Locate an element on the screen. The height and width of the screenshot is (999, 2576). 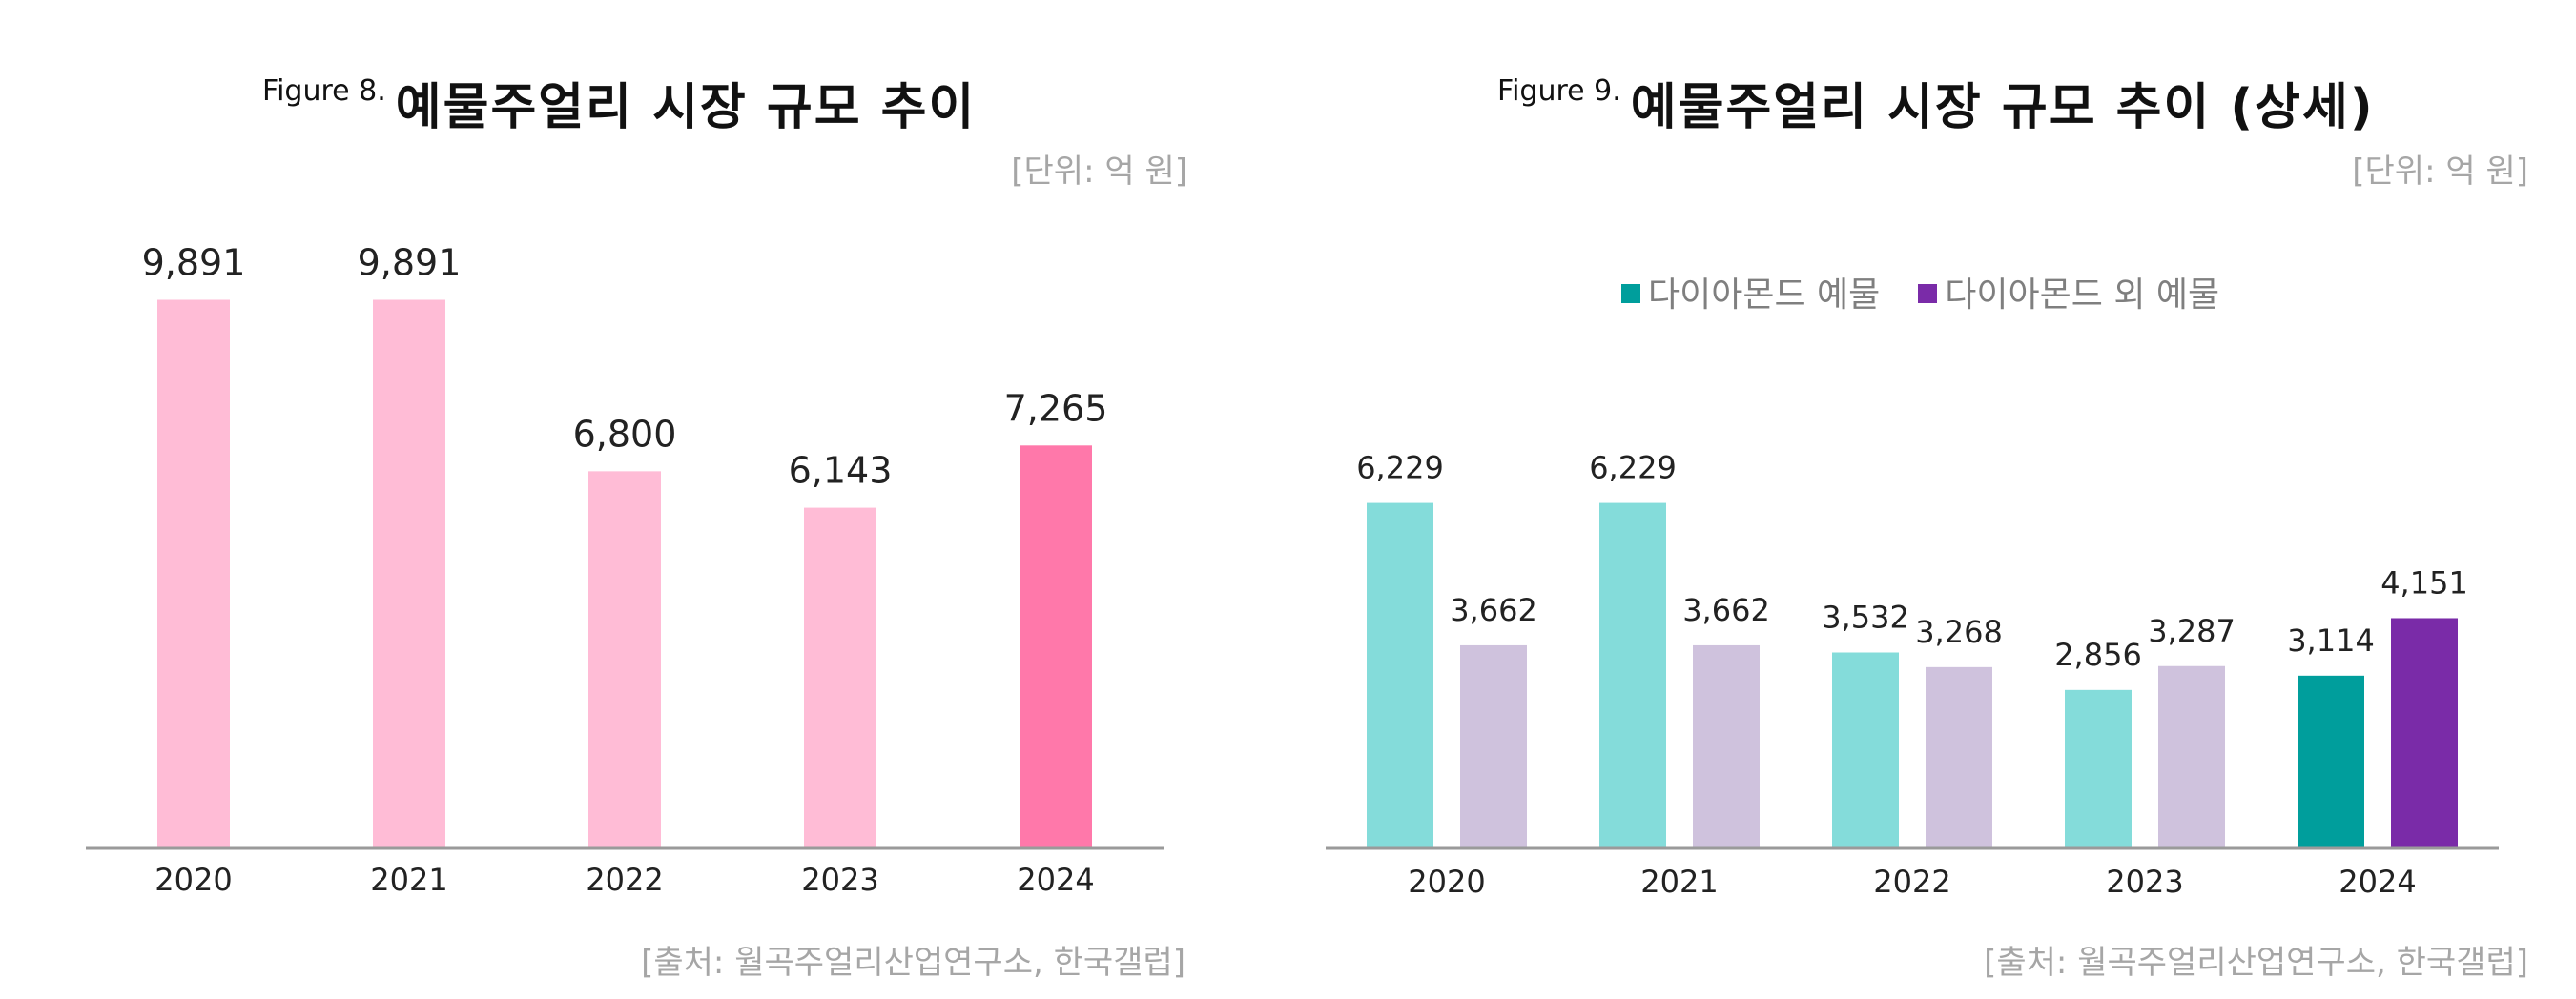
bar-non-diamond-2024 is located at coordinates (2424, 733).